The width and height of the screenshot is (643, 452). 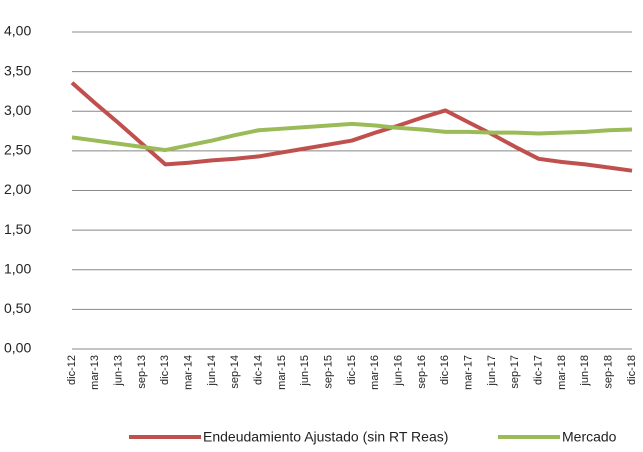 What do you see at coordinates (17, 31) in the screenshot?
I see `y-tick-label: 4,00` at bounding box center [17, 31].